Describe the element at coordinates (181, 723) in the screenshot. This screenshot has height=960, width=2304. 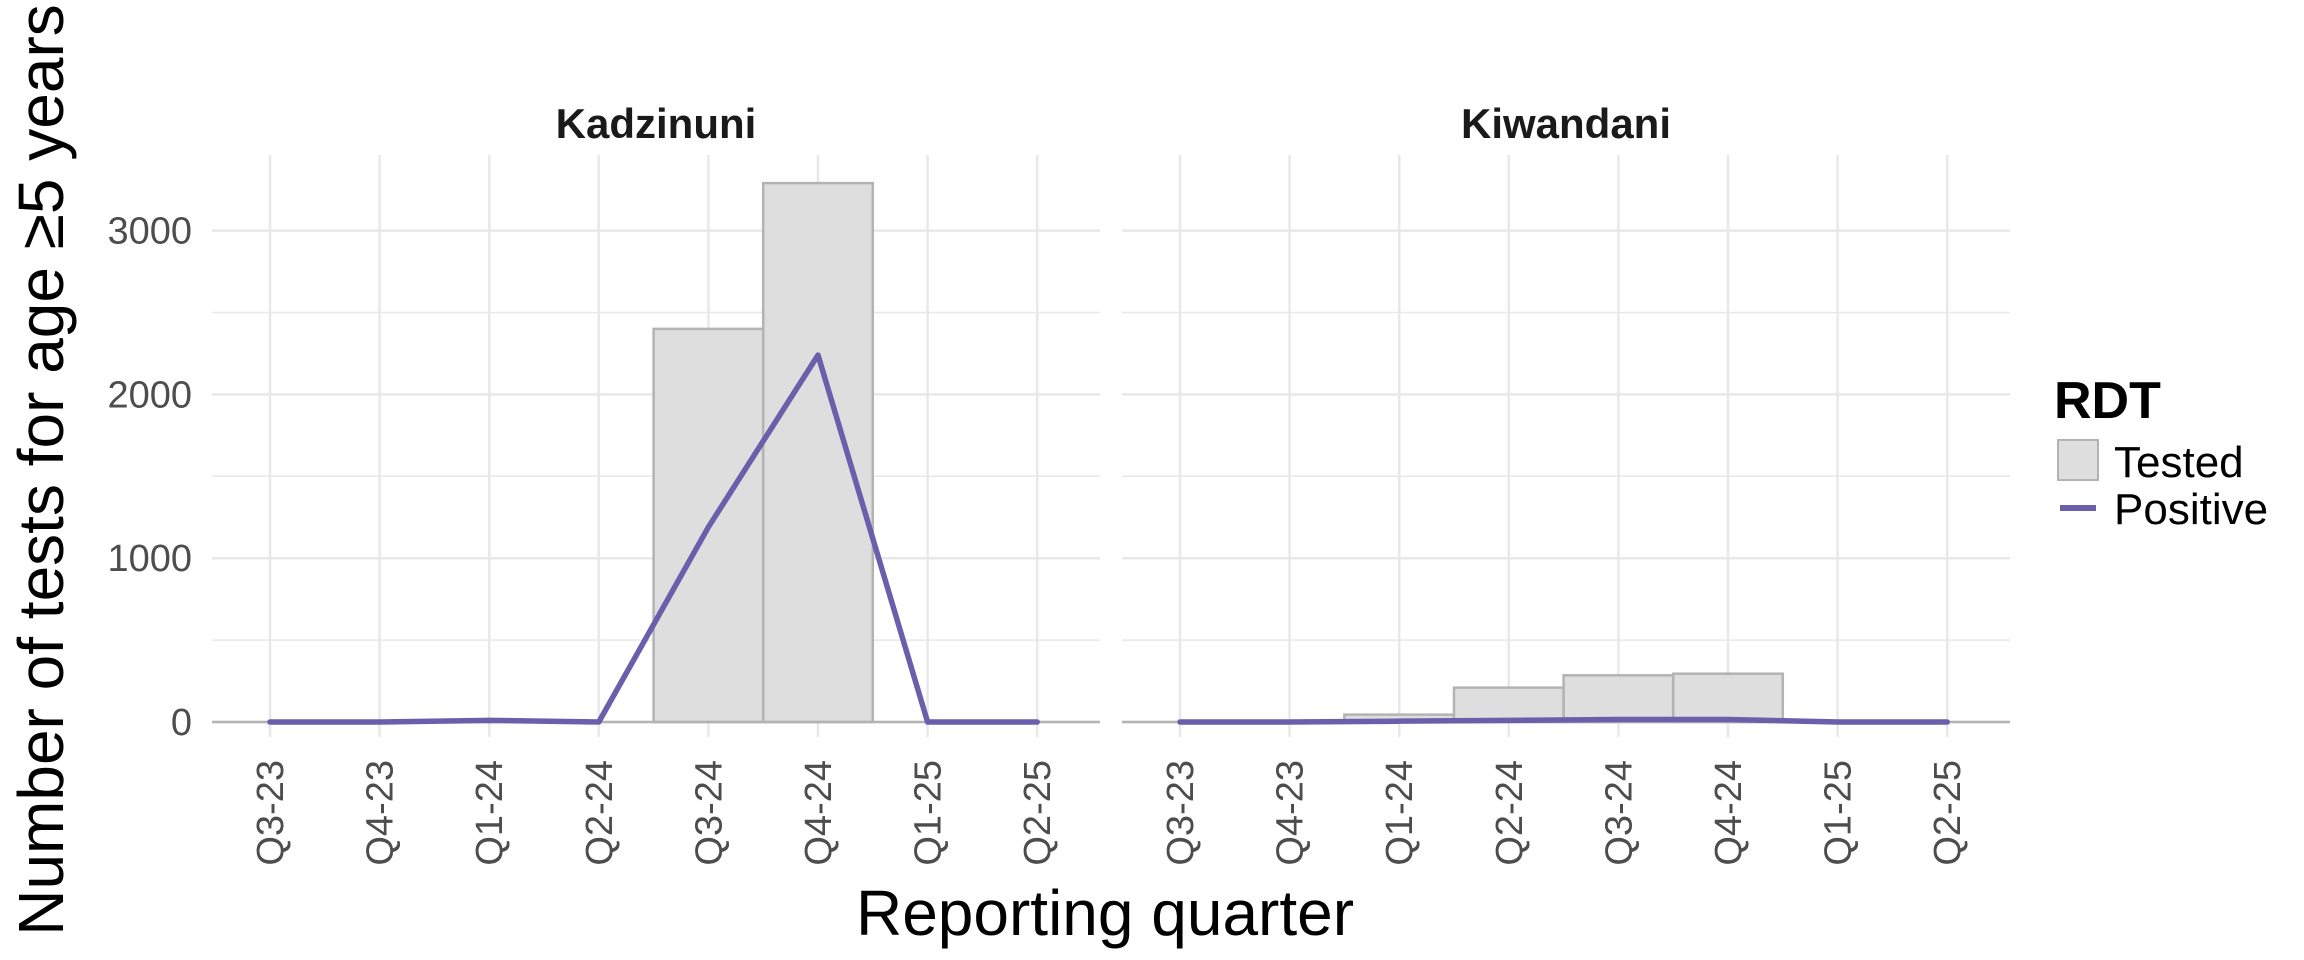
I see `y-tick-label: 0` at that location.